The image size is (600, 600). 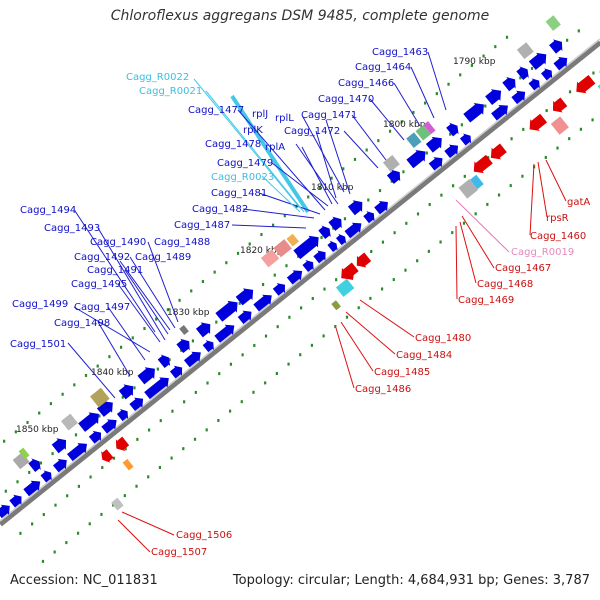 What do you see at coordinates (346, 99) in the screenshot?
I see `gene-label: Cagg_1470` at bounding box center [346, 99].